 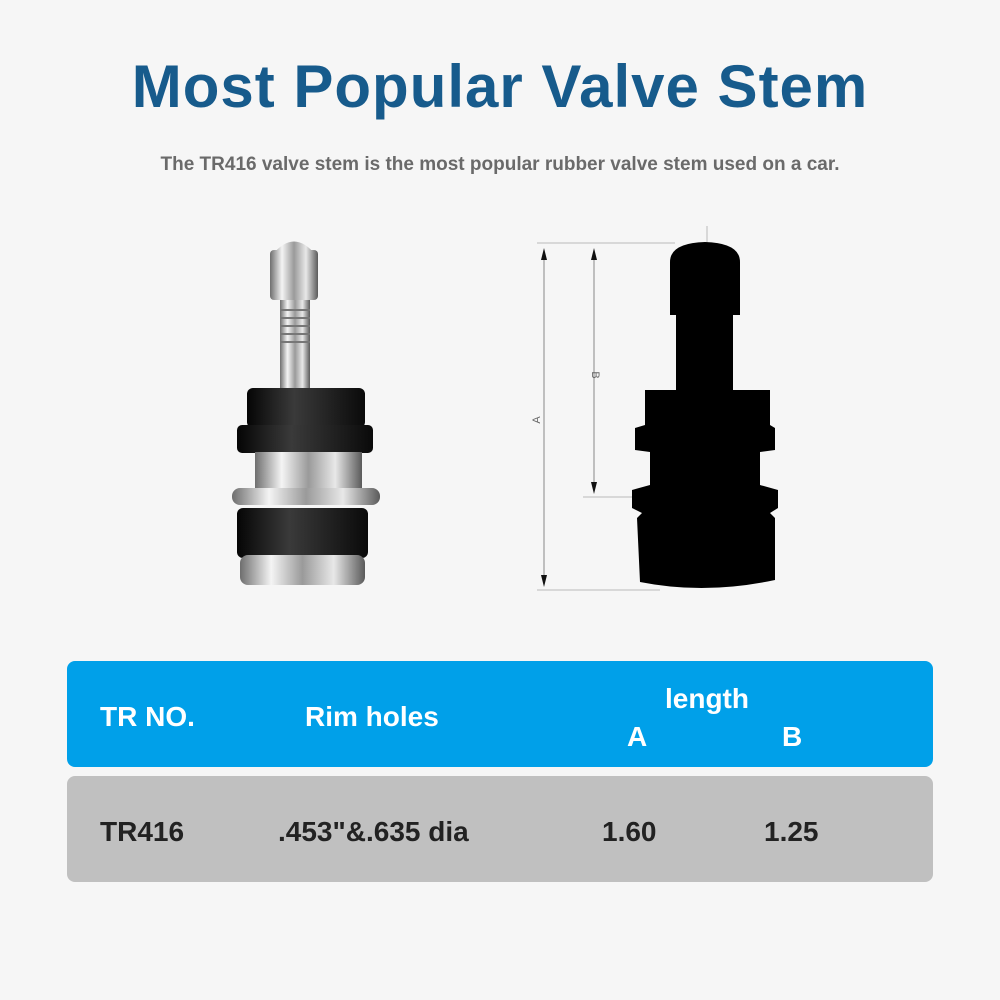 I want to click on cell-rim-holes: .453"&.635 dia, so click(x=373, y=831).